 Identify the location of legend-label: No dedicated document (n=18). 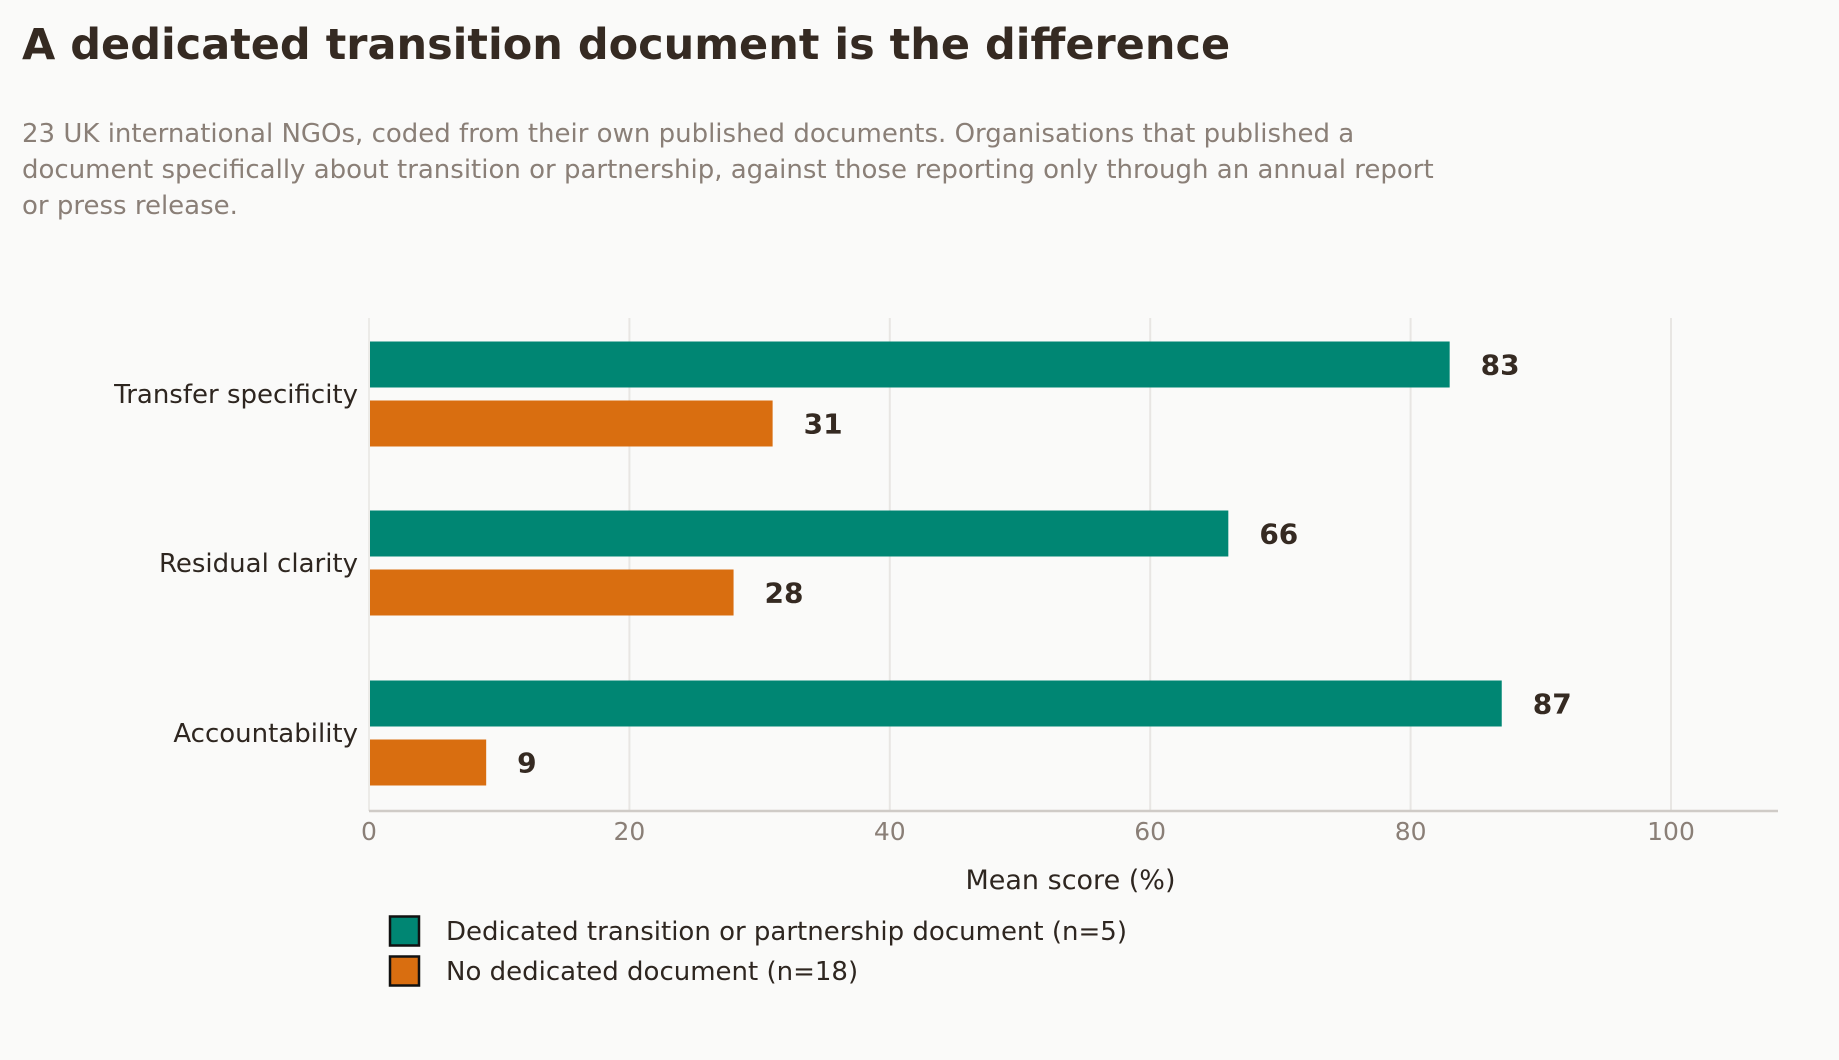
(652, 972).